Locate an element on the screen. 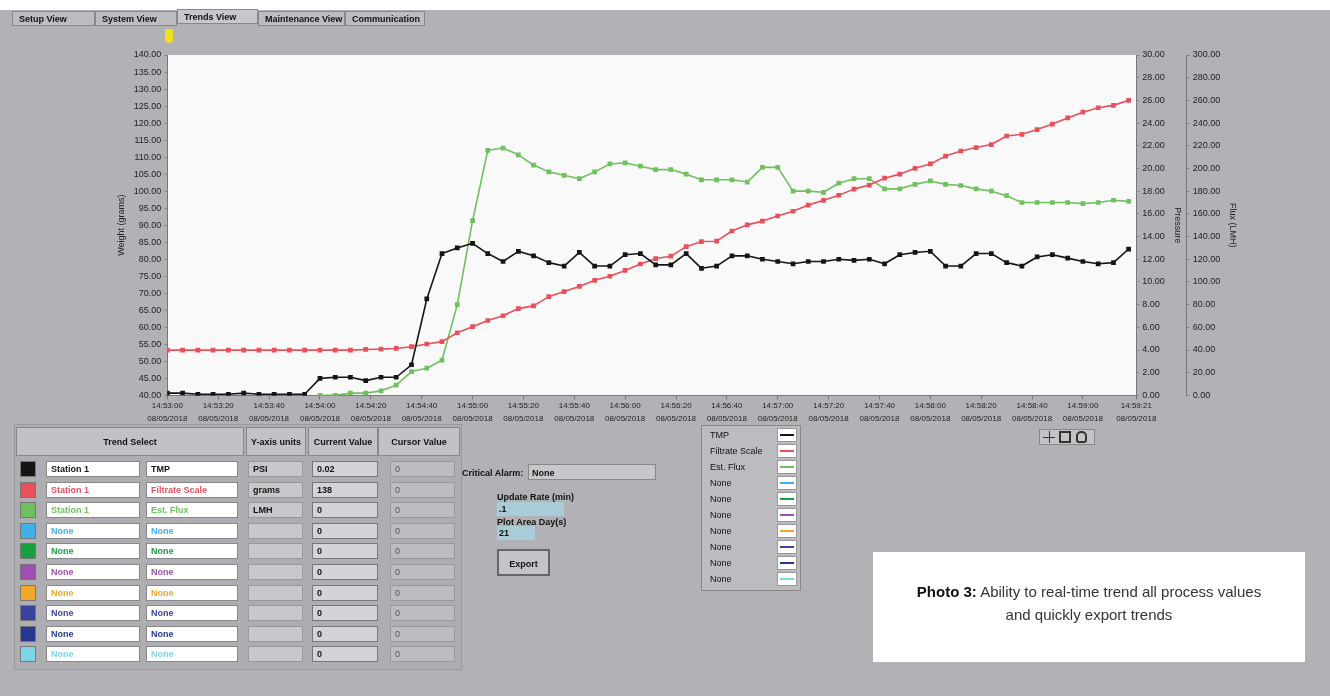 This screenshot has width=1330, height=696. y-tick-label: 80.00 is located at coordinates (150, 258).